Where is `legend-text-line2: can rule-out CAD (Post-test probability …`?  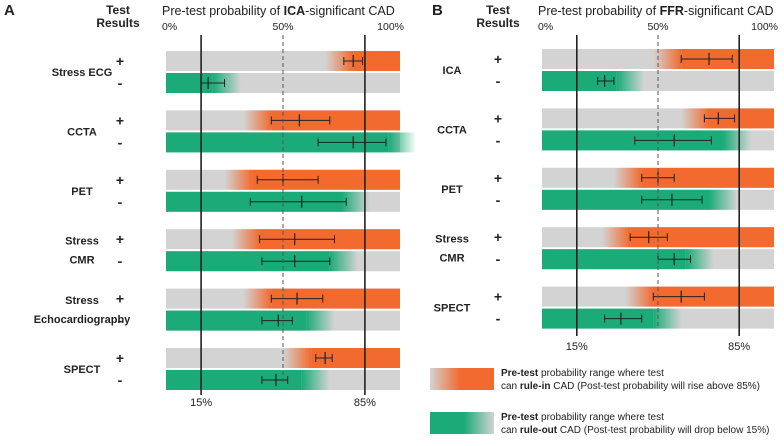 legend-text-line2: can rule-out CAD (Post-test probability … is located at coordinates (635, 430).